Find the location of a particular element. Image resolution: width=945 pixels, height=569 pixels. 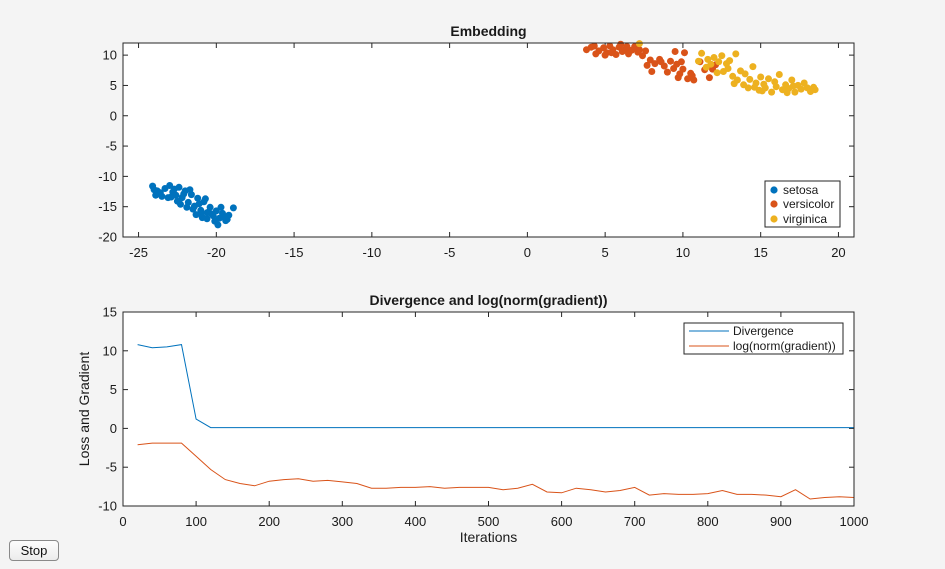

ax1-xtick-label: 20 is located at coordinates (838, 252).